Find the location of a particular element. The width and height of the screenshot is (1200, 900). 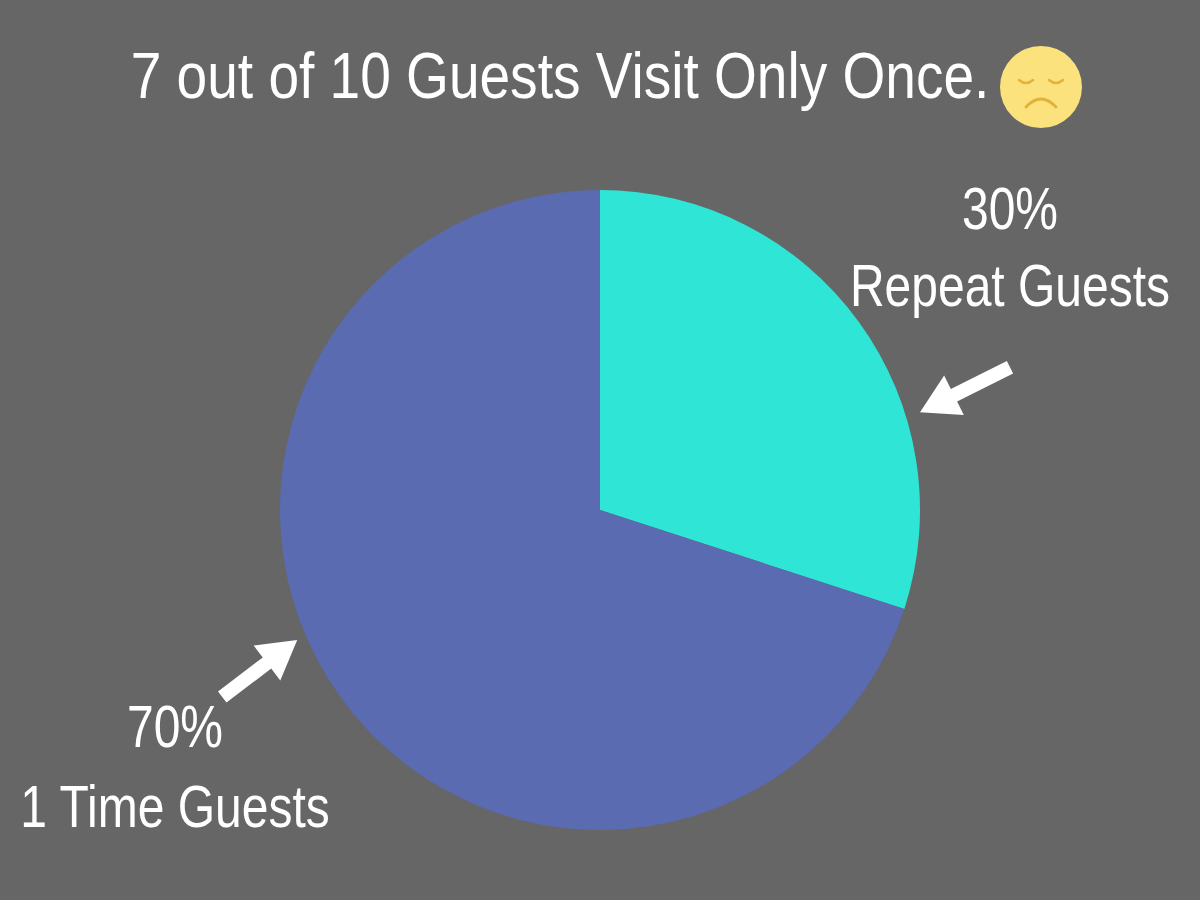

data-label: 30% is located at coordinates (1010, 208).